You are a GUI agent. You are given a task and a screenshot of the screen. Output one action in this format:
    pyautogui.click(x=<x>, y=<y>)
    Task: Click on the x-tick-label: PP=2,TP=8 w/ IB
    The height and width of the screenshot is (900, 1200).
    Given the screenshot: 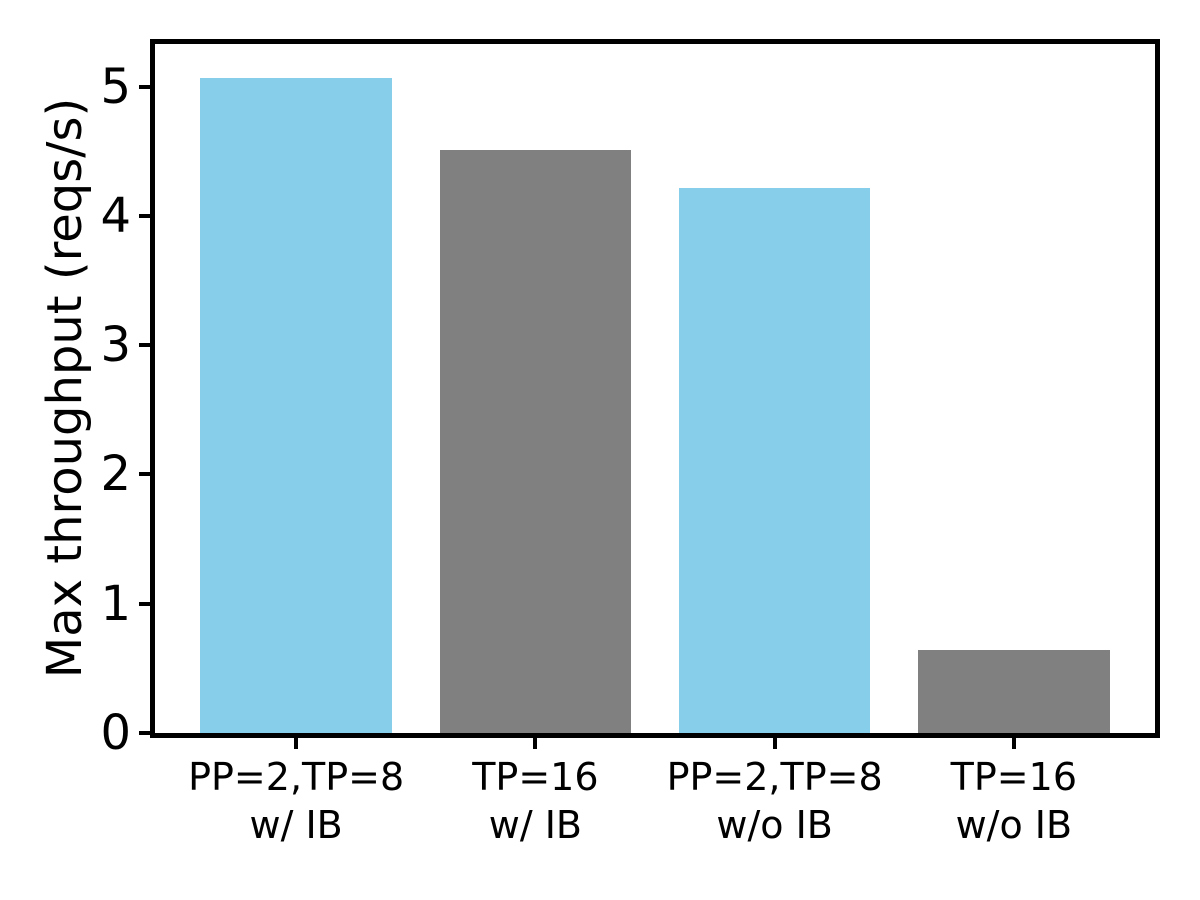 What is the action you would take?
    pyautogui.click(x=296, y=801)
    